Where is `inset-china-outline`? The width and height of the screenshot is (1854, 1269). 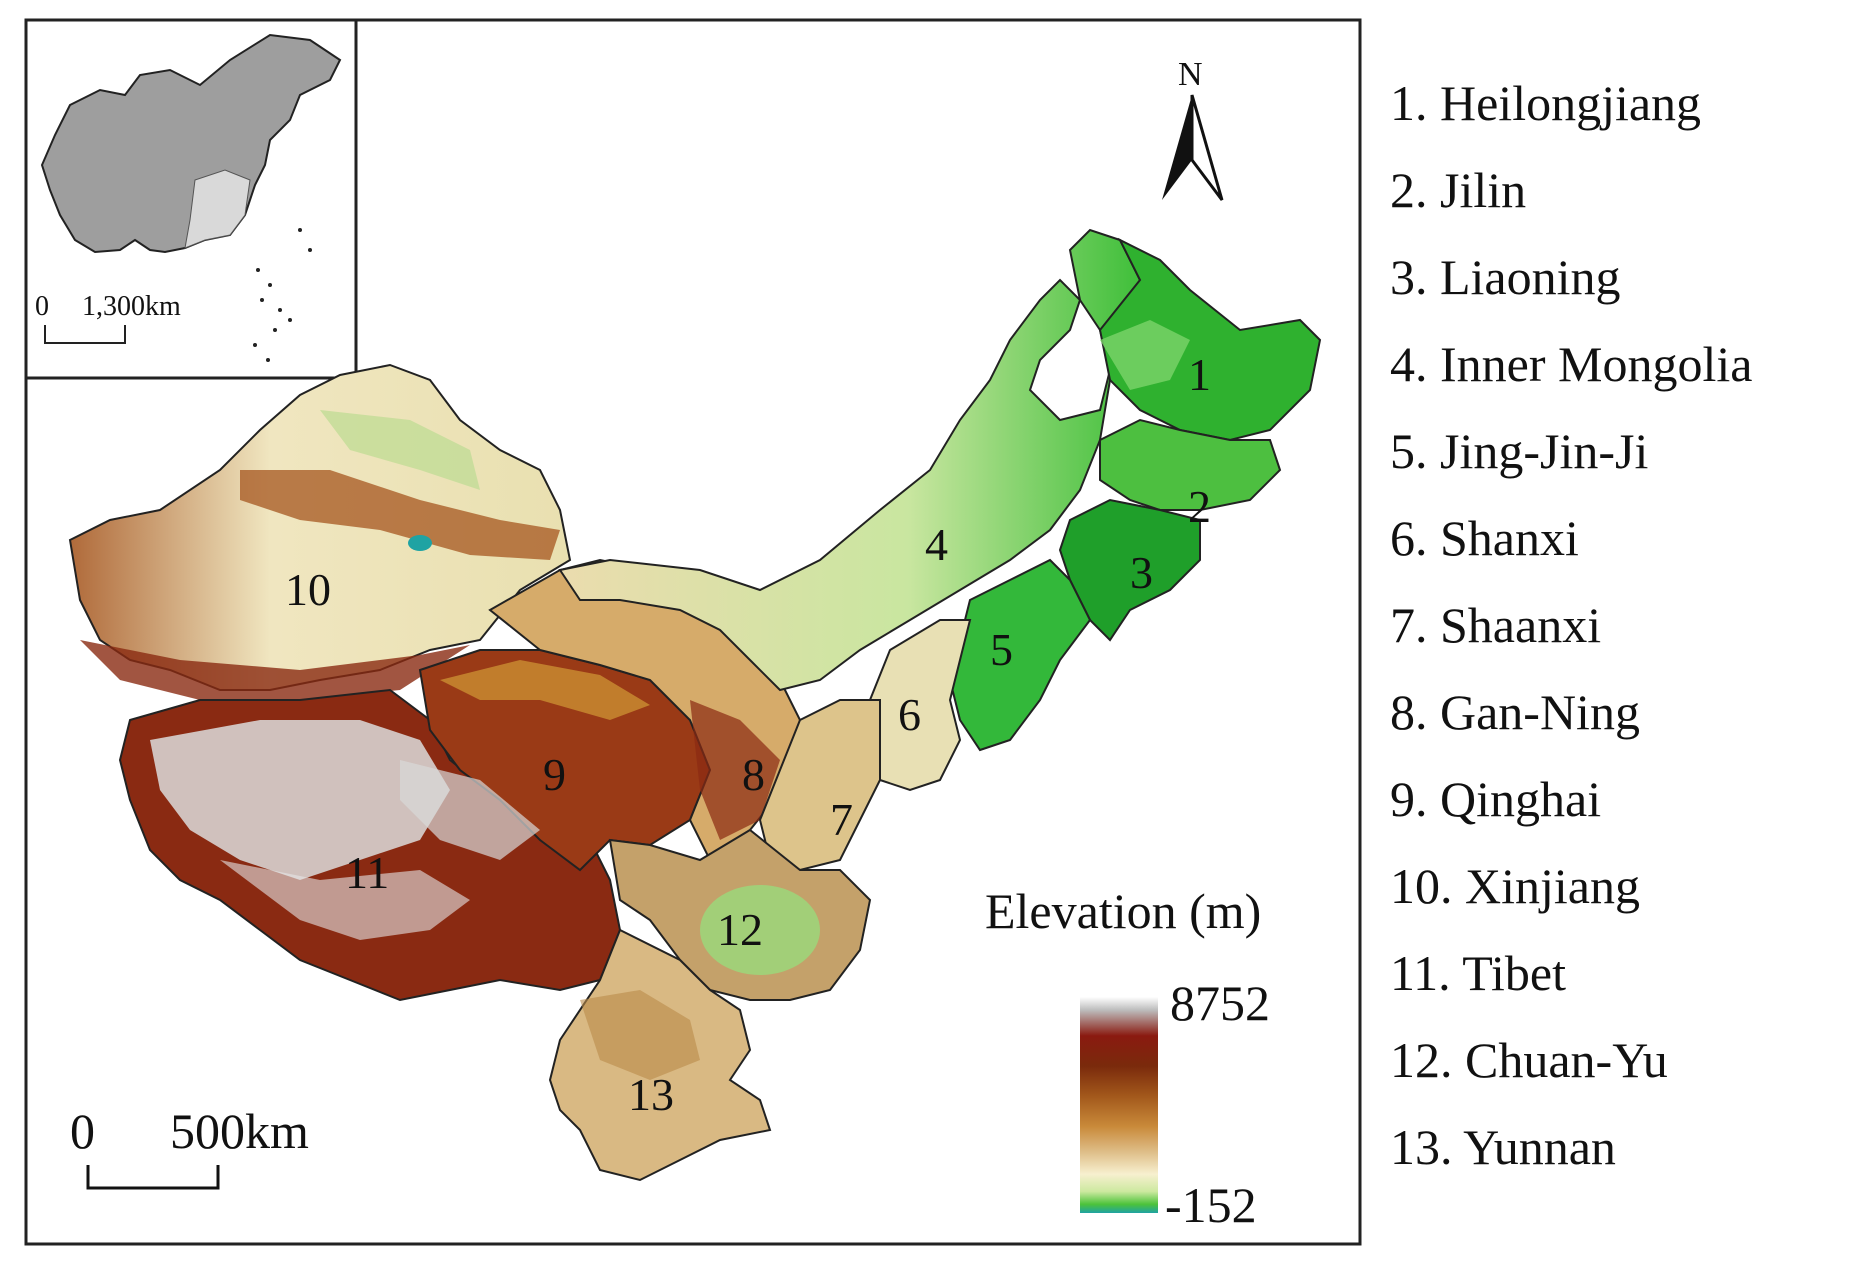 inset-china-outline is located at coordinates (191, 143).